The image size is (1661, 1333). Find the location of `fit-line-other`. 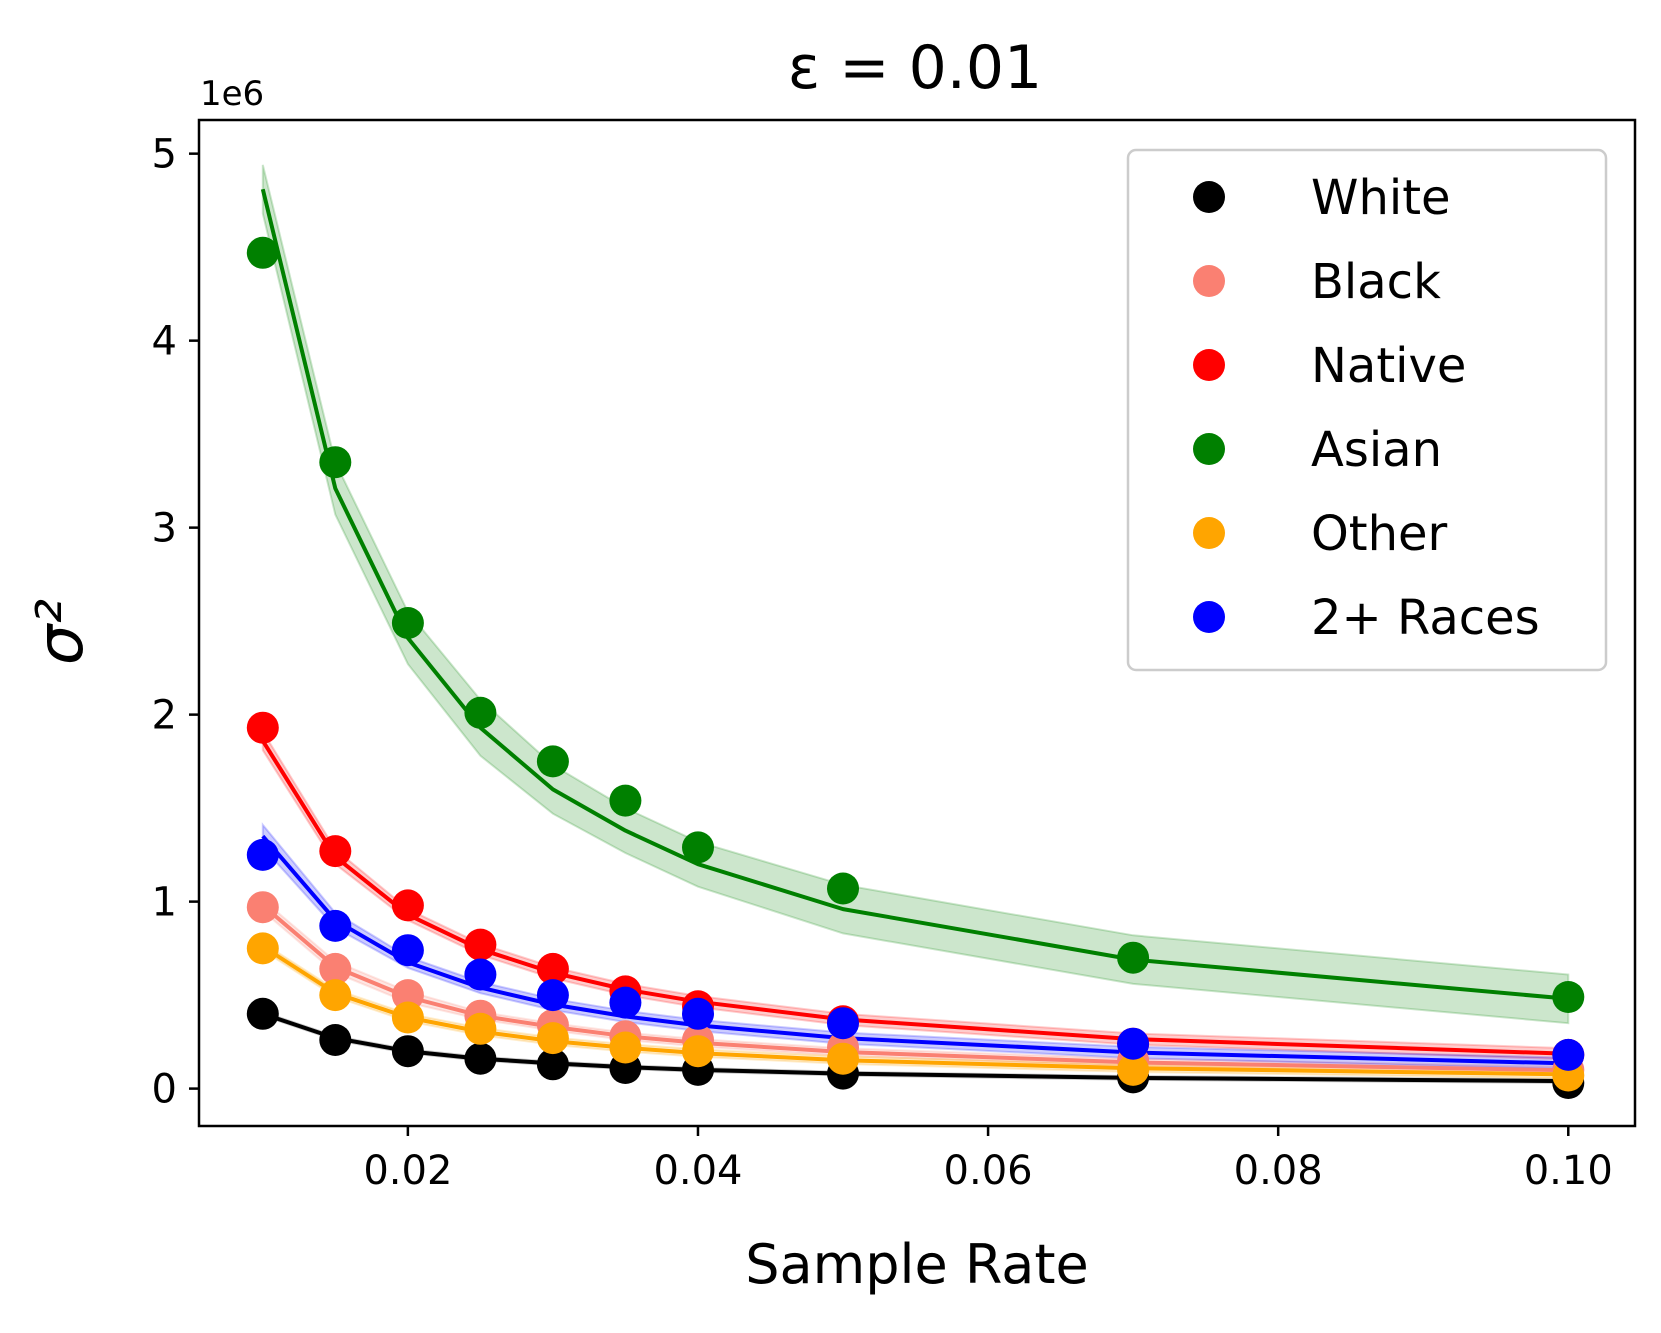

fit-line-other is located at coordinates (915, 1010).